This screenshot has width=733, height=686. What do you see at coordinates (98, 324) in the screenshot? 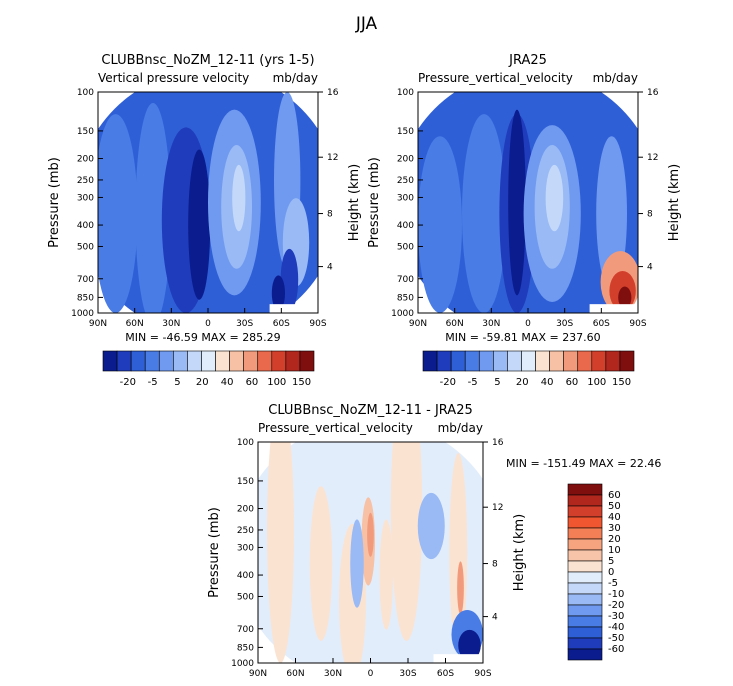
I see `x-tick-label: 90N` at bounding box center [98, 324].